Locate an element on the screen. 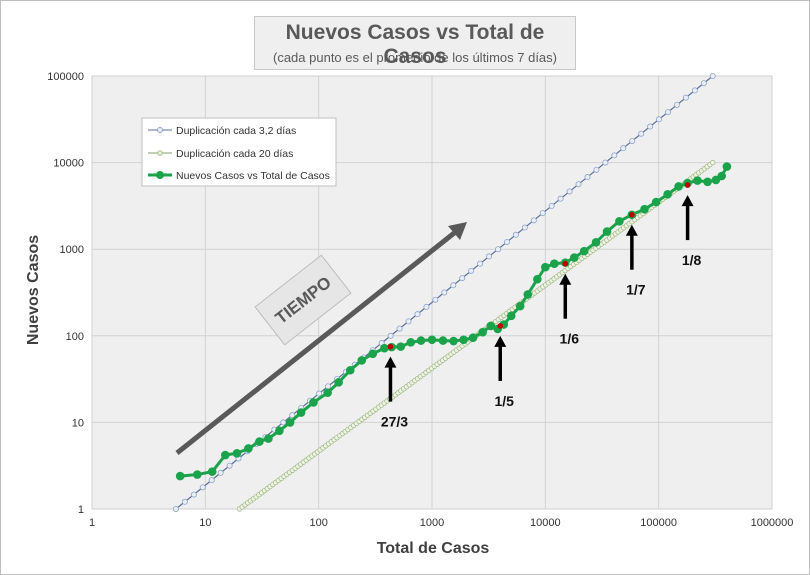  y-tick-labels: 1 10 100 1000 10000 100000 is located at coordinates (65, 293).